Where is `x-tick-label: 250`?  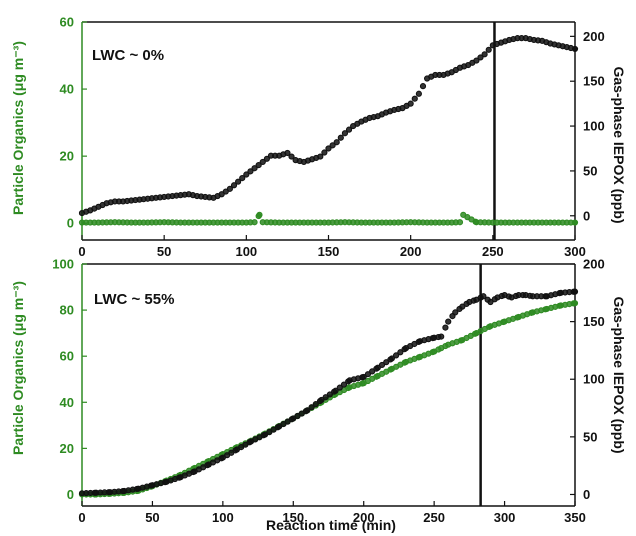
x-tick-label: 250 is located at coordinates (493, 251).